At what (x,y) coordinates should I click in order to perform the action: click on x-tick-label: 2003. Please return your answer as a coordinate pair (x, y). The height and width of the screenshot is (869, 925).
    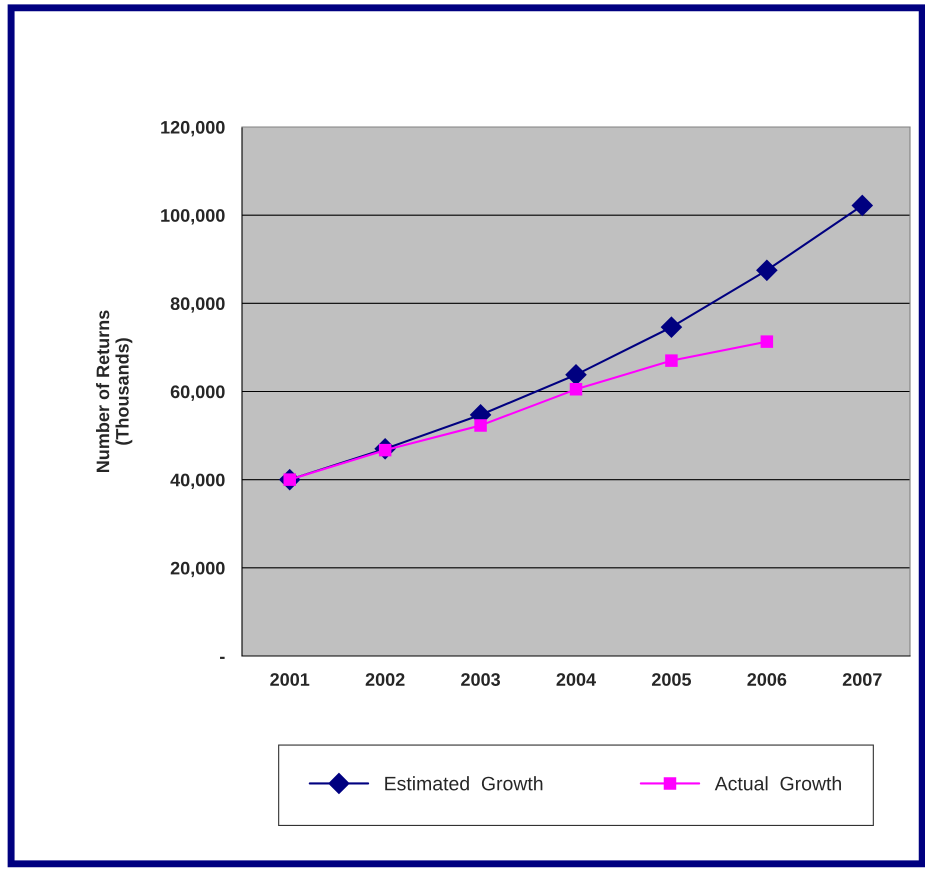
    Looking at the image, I should click on (480, 679).